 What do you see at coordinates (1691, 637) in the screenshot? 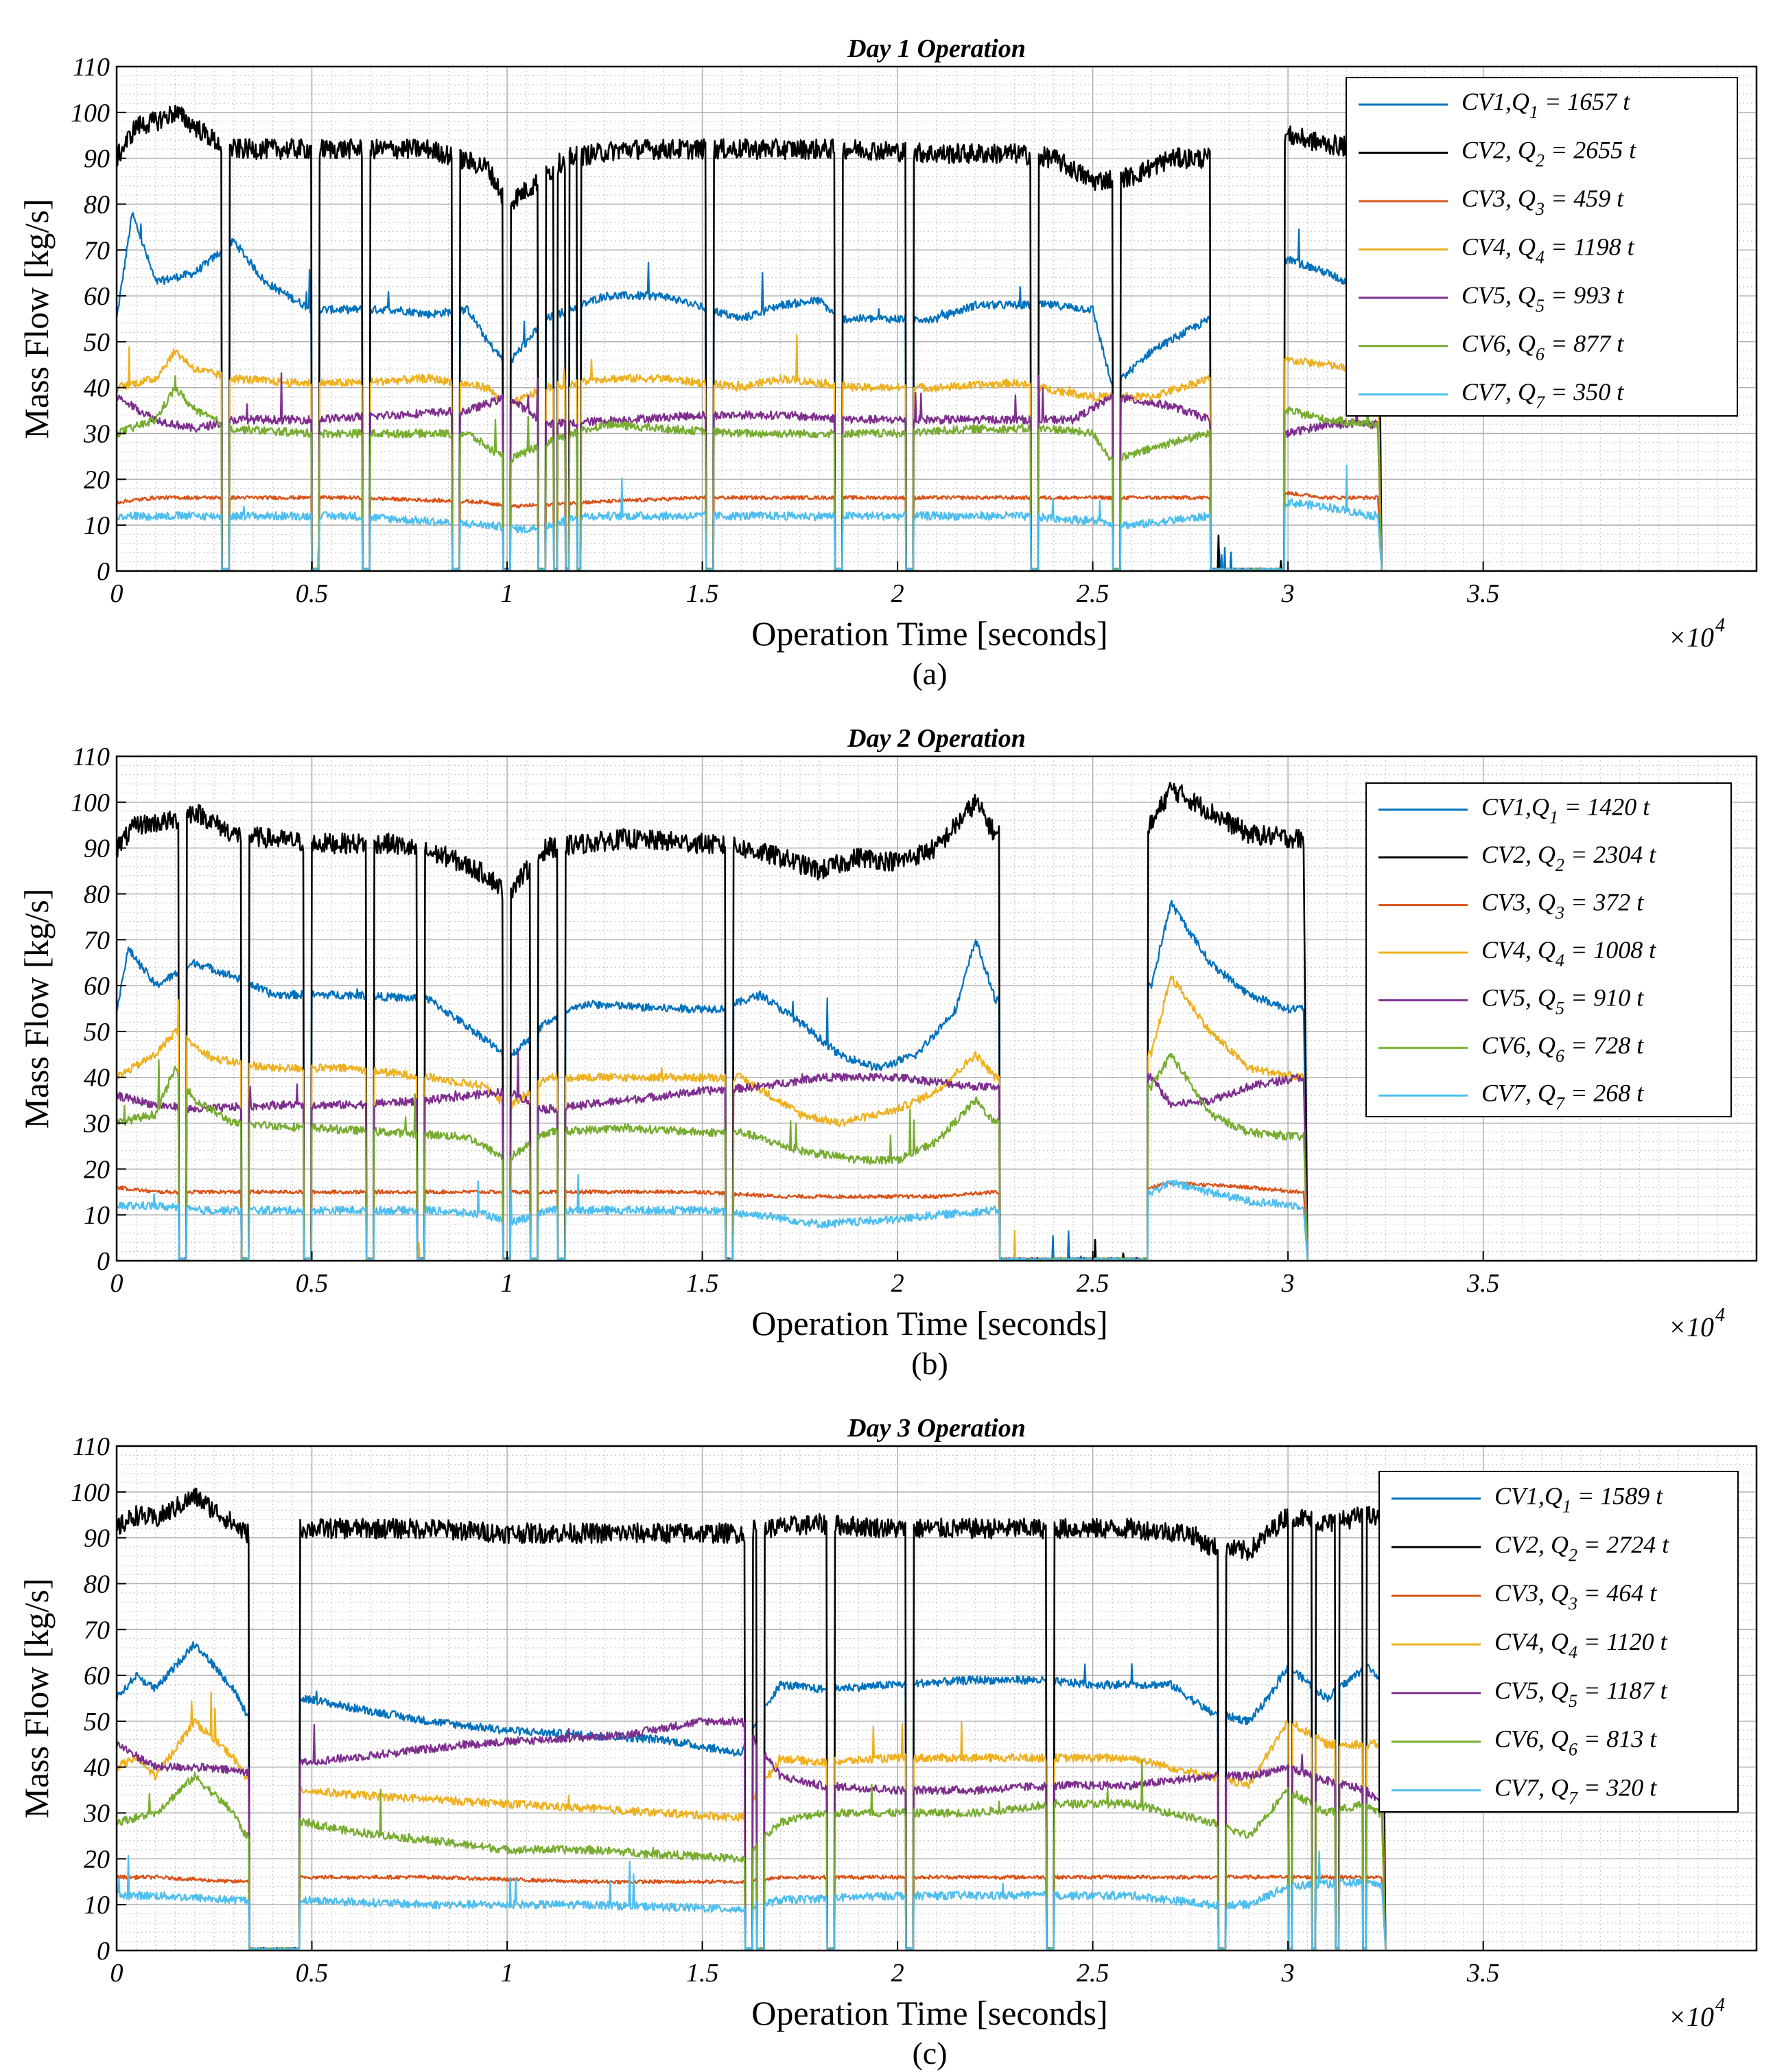
I see `x-axis-multiplier: ×10` at bounding box center [1691, 637].